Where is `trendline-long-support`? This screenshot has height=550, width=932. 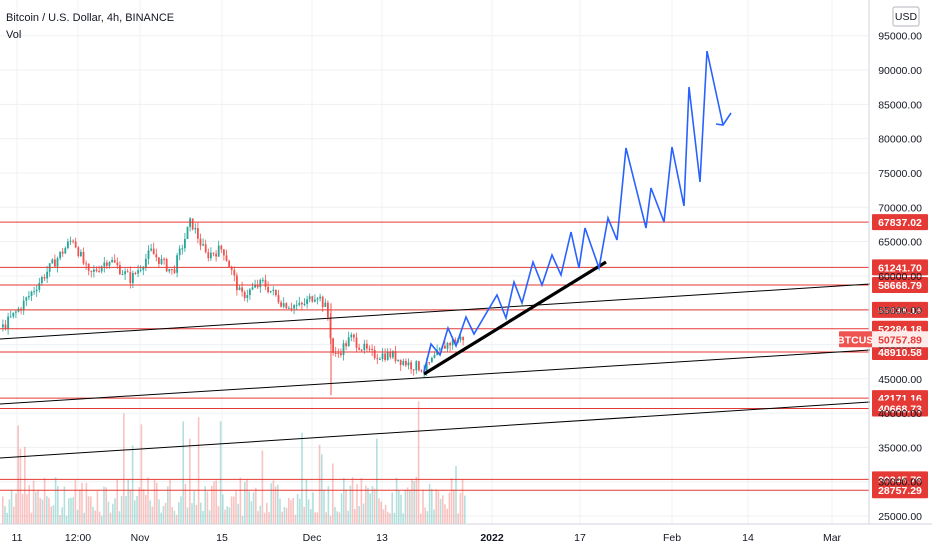 trendline-long-support is located at coordinates (435, 430).